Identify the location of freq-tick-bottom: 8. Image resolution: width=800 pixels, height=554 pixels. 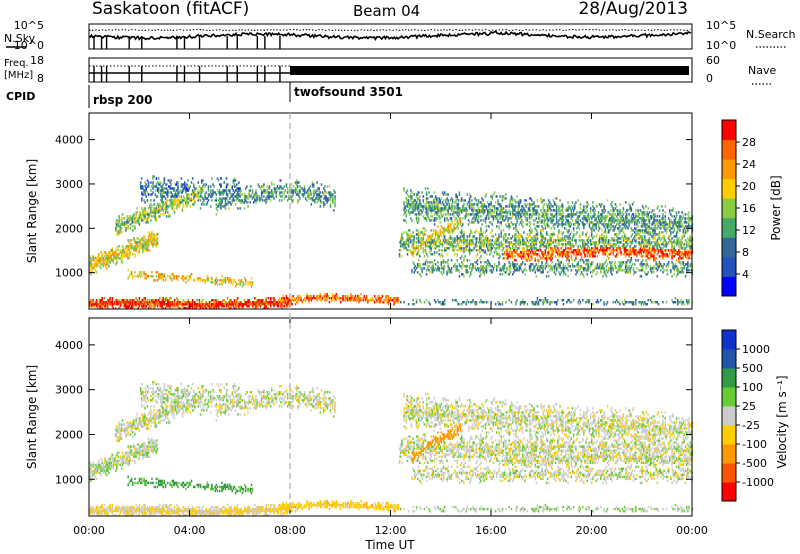
(40, 78).